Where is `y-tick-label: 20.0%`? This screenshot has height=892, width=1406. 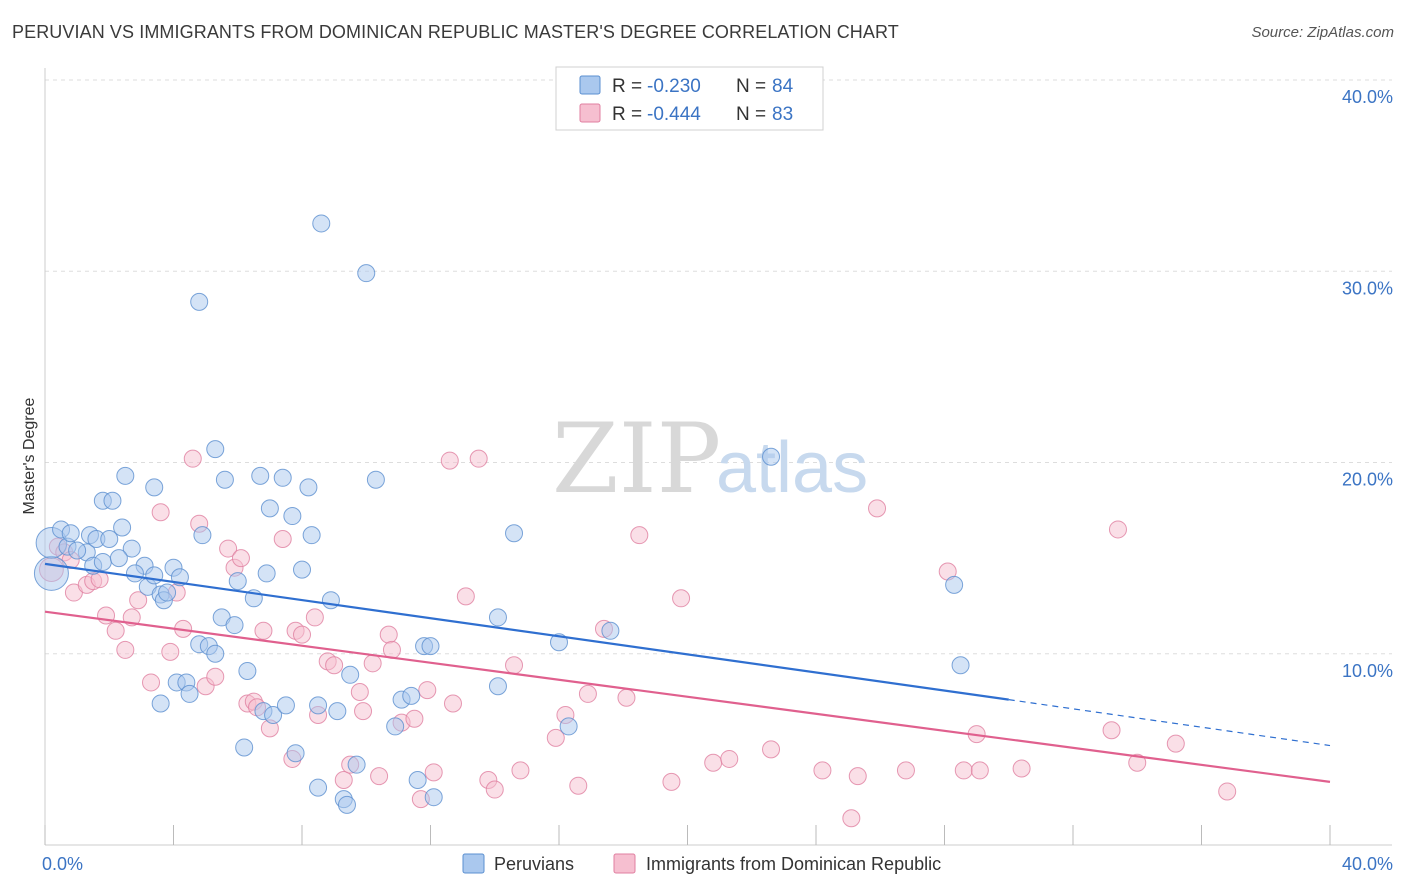 y-tick-label: 20.0% is located at coordinates (1367, 480).